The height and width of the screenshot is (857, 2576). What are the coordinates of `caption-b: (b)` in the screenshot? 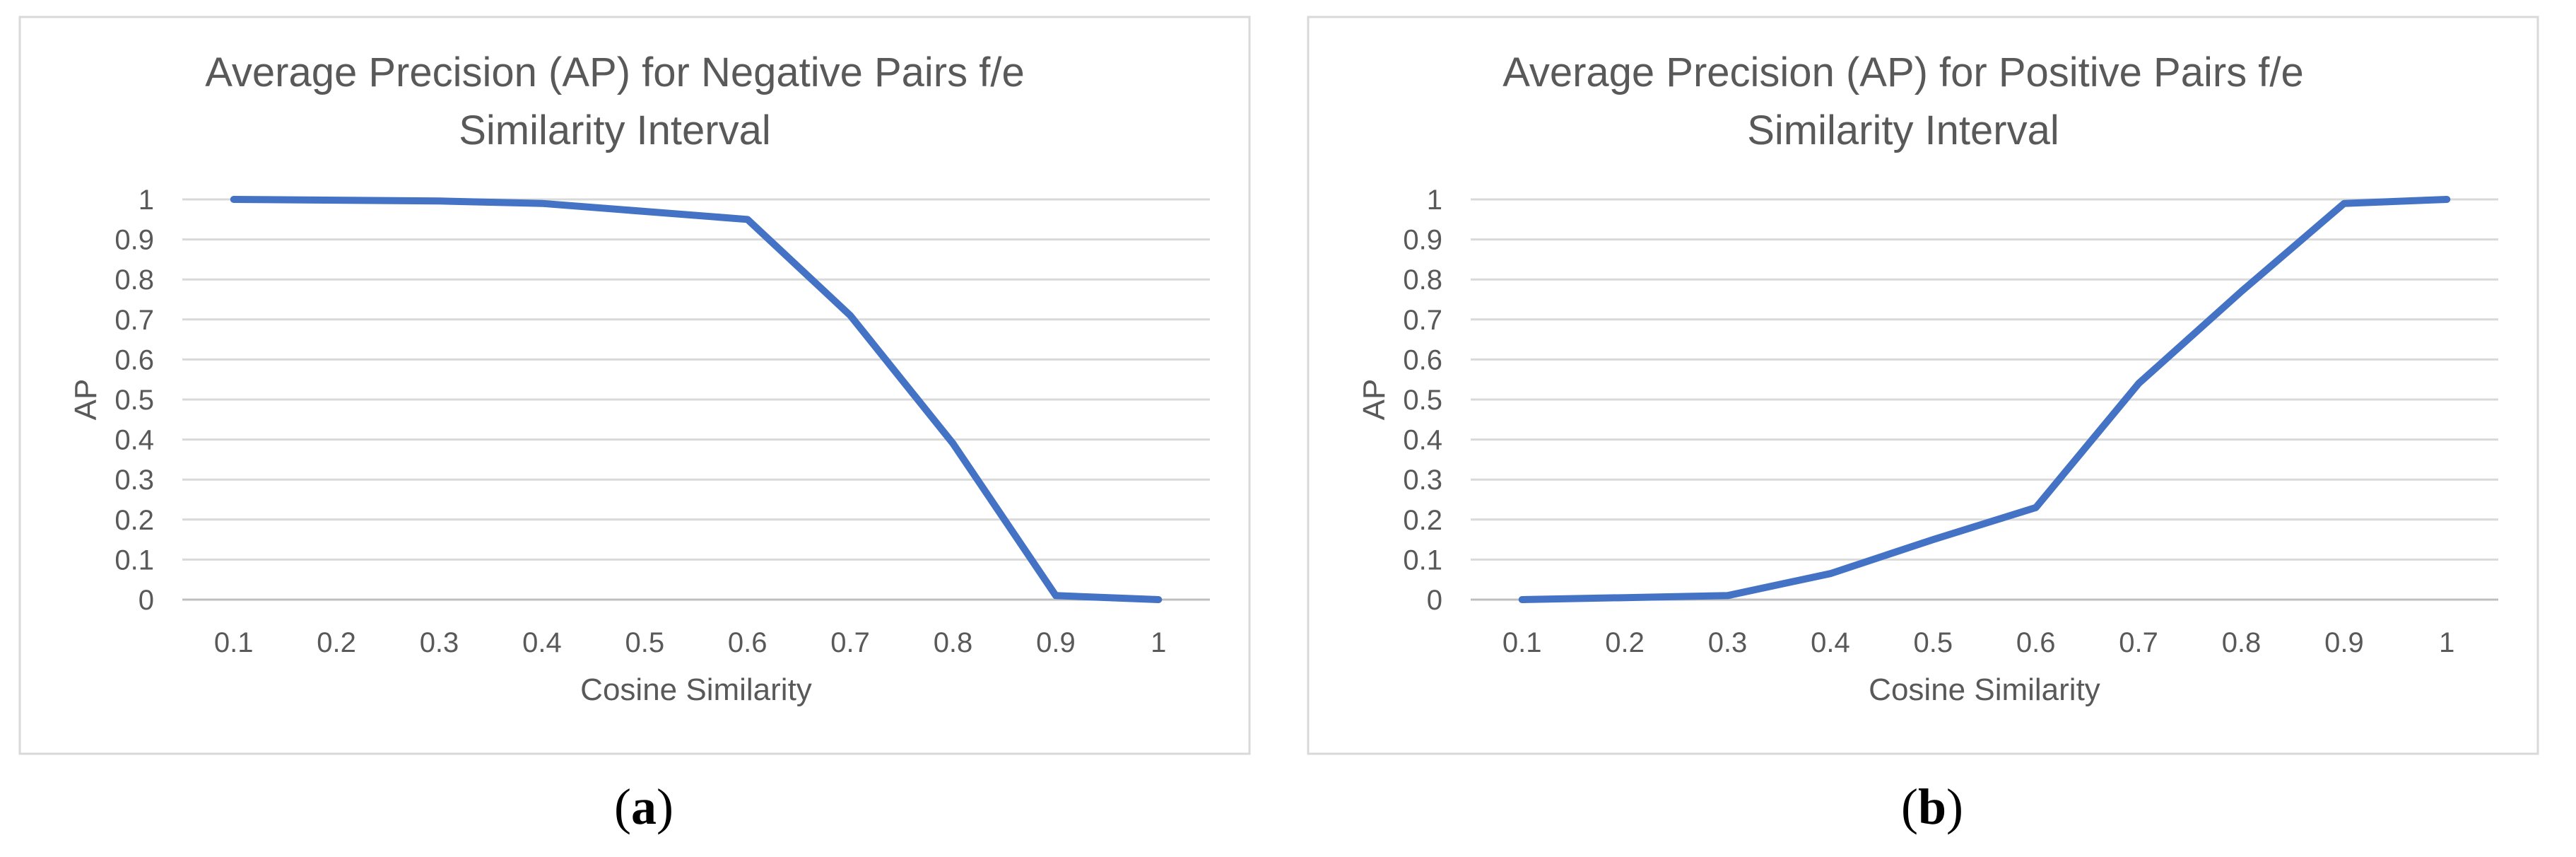 It's located at (1931, 807).